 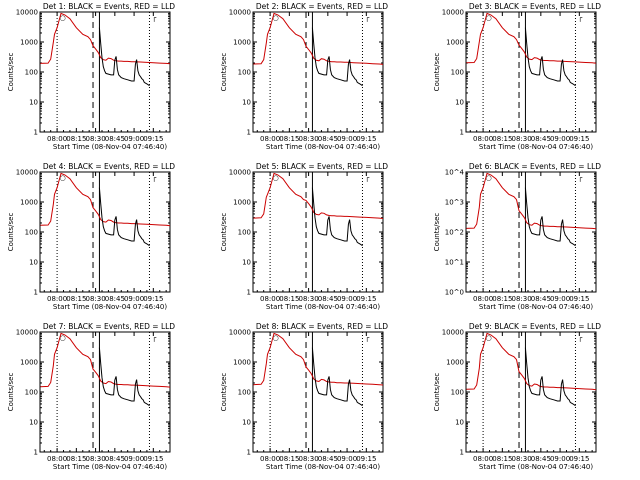 I want to click on y-tick-label: 10^3, so click(x=454, y=203).